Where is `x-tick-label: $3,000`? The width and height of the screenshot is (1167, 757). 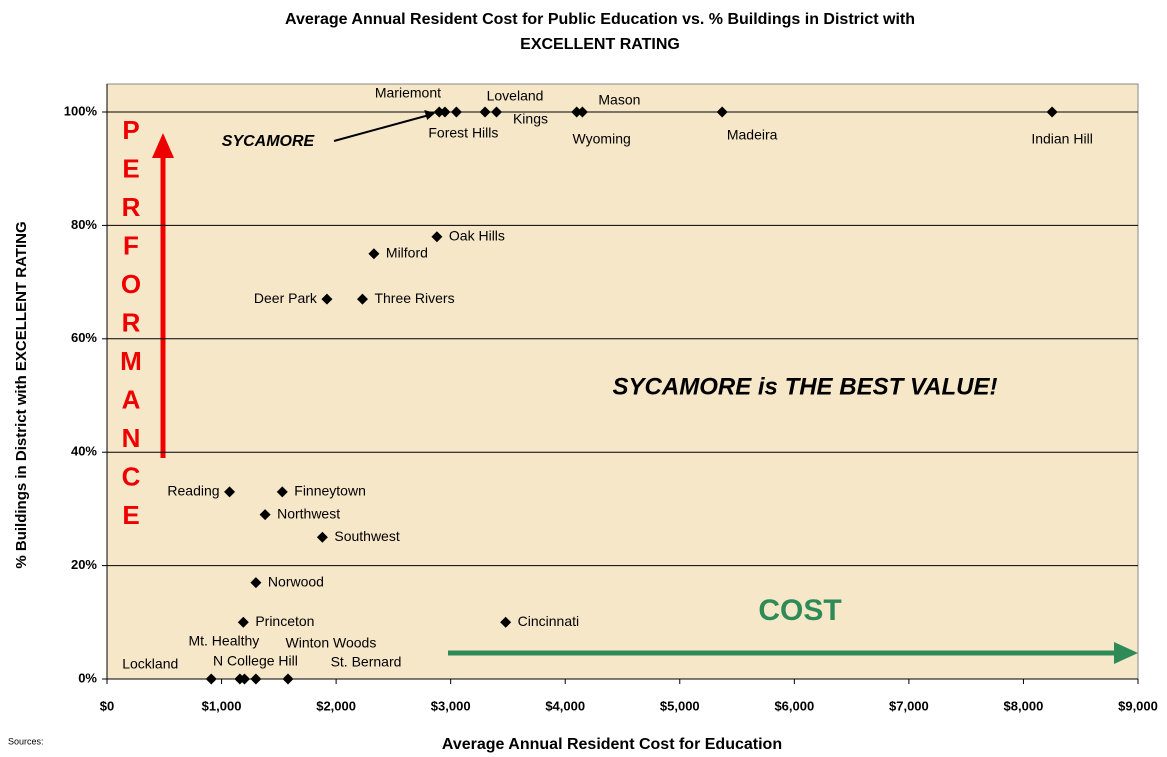
x-tick-label: $3,000 is located at coordinates (451, 705).